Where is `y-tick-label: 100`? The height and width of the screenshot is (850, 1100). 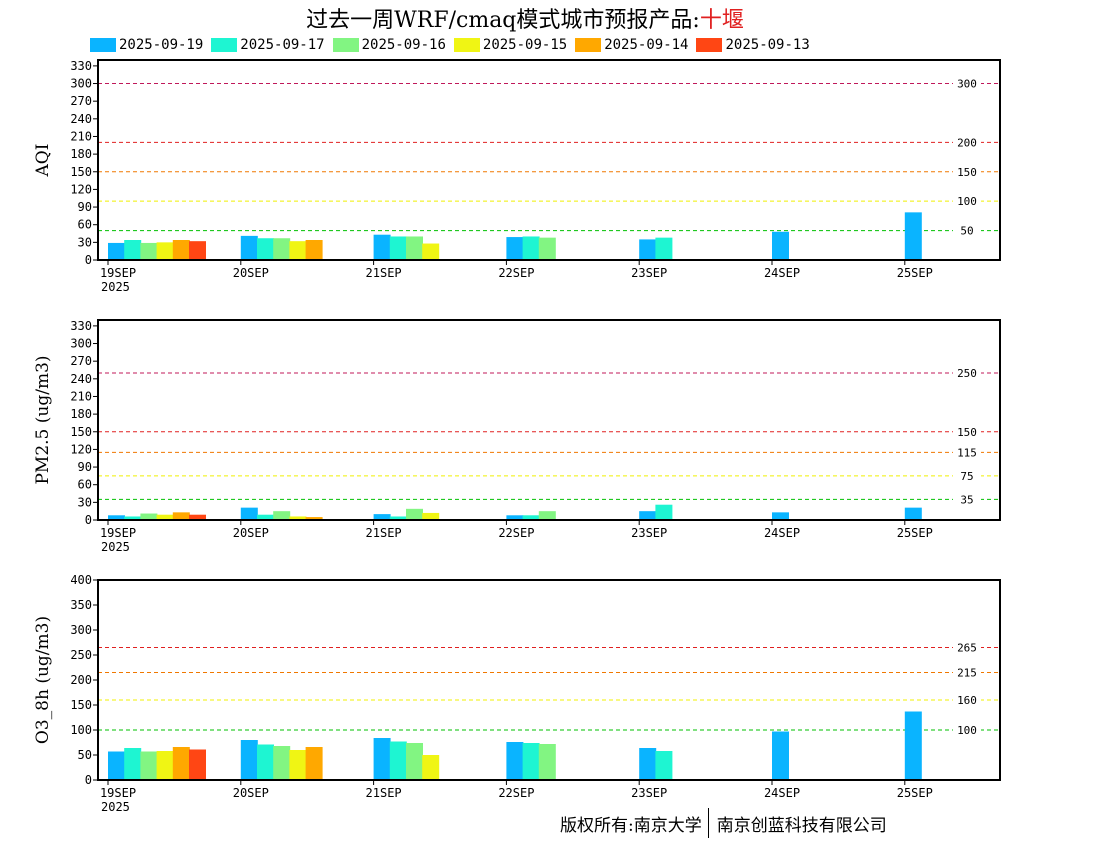
y-tick-label: 100 is located at coordinates (81, 730).